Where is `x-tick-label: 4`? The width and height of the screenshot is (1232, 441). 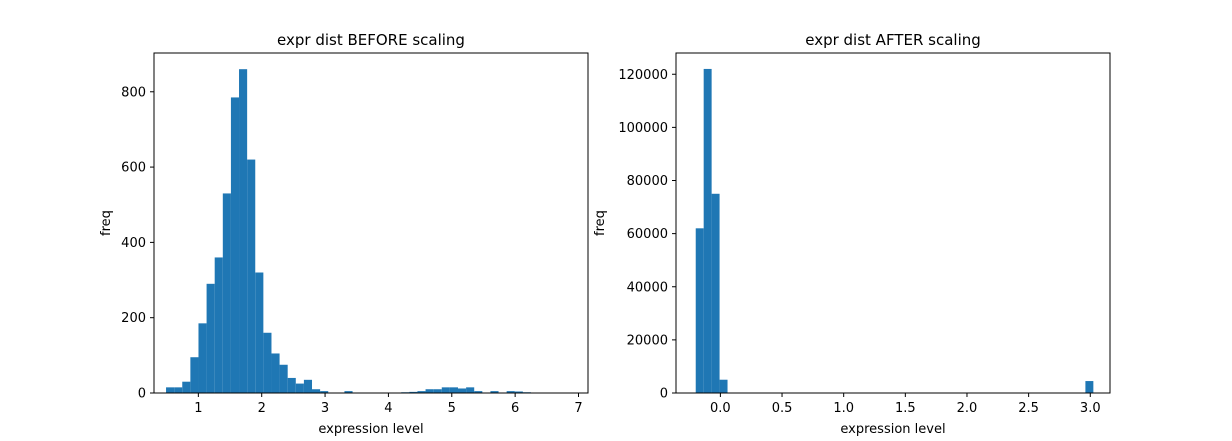 x-tick-label: 4 is located at coordinates (388, 408).